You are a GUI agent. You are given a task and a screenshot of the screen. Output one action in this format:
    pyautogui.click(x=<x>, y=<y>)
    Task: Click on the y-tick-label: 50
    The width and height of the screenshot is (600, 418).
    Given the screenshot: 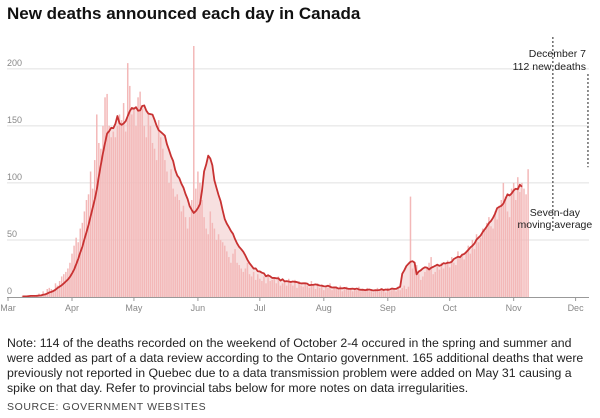 What is the action you would take?
    pyautogui.click(x=12, y=234)
    